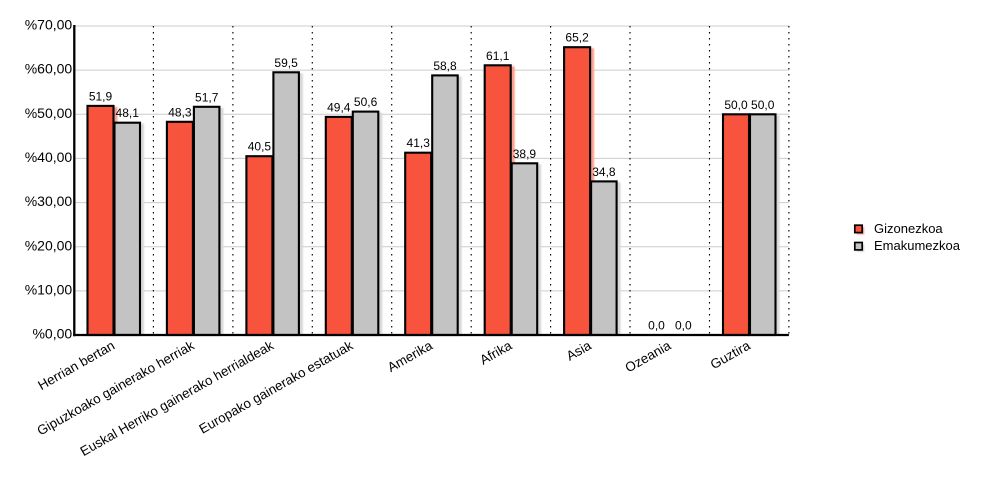 The image size is (1000, 500). Describe the element at coordinates (339, 107) in the screenshot. I see `svg-text: 49,4` at that location.